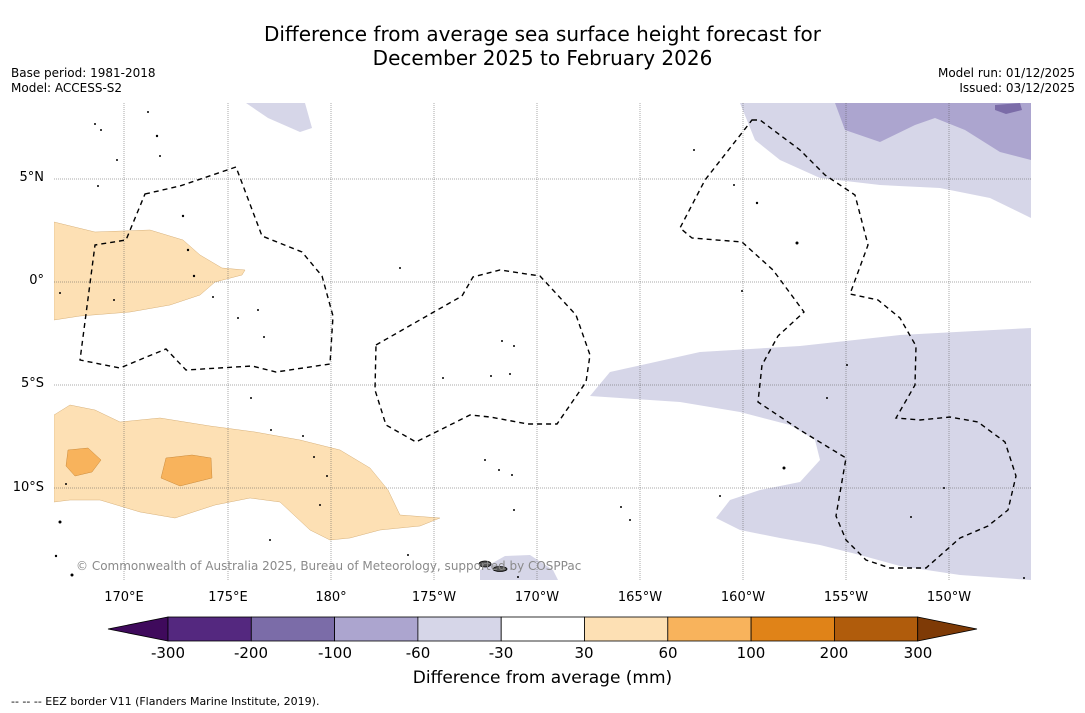 This screenshot has height=713, width=1085. What do you see at coordinates (124, 597) in the screenshot?
I see `lon-label-170e: 170°E` at bounding box center [124, 597].